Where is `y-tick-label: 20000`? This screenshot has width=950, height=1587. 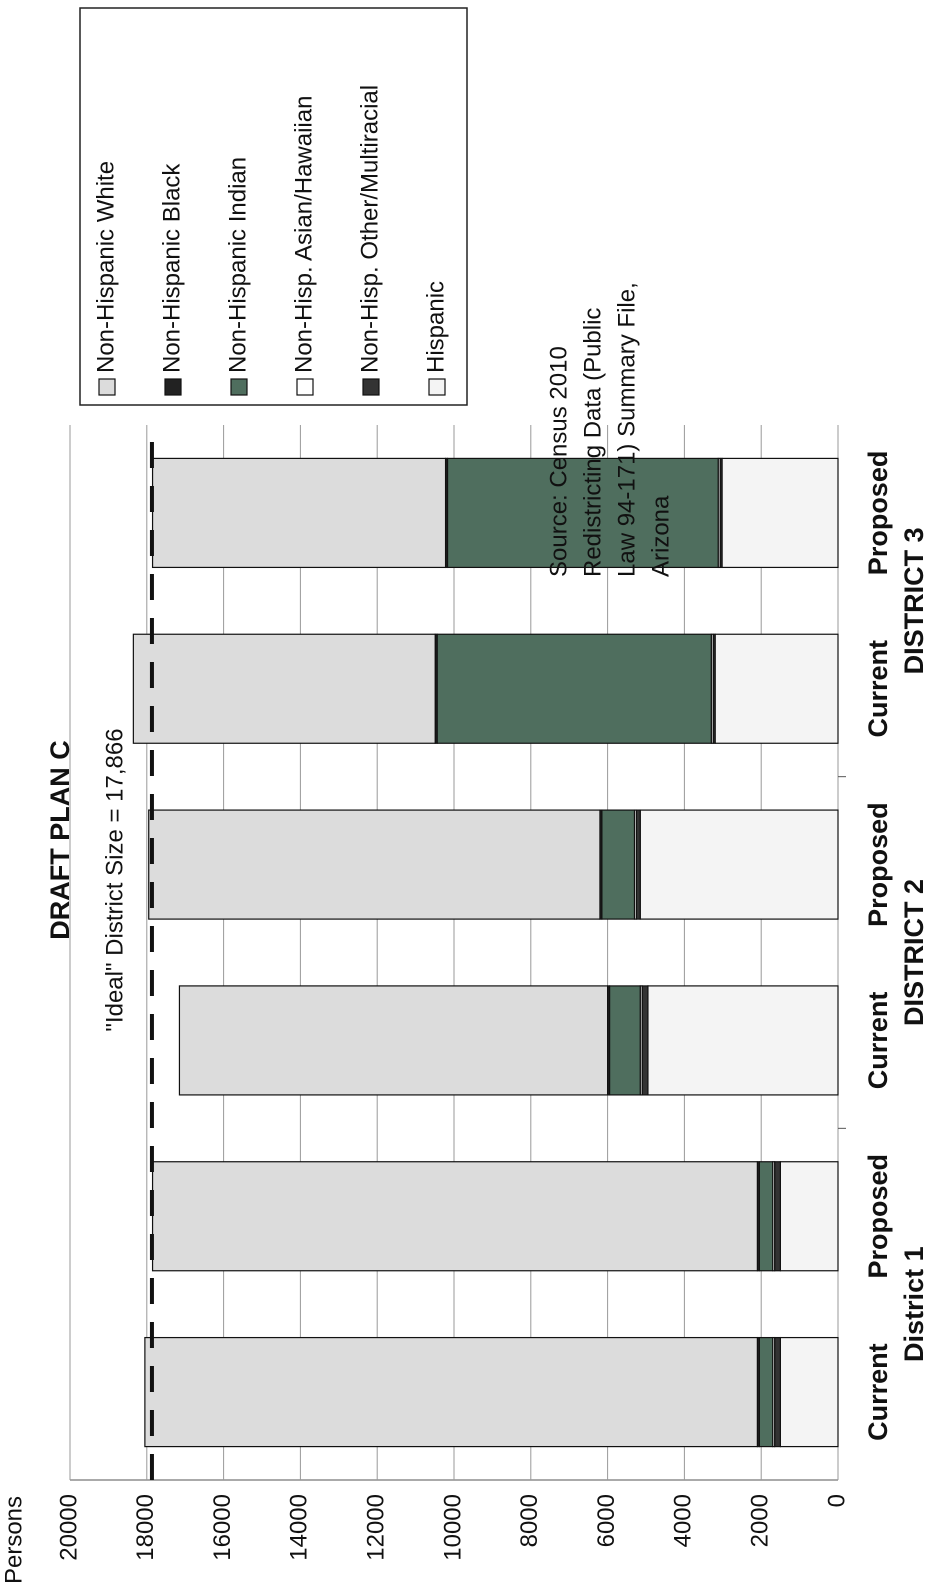
y-tick-label: 20000 is located at coordinates (68, 1527).